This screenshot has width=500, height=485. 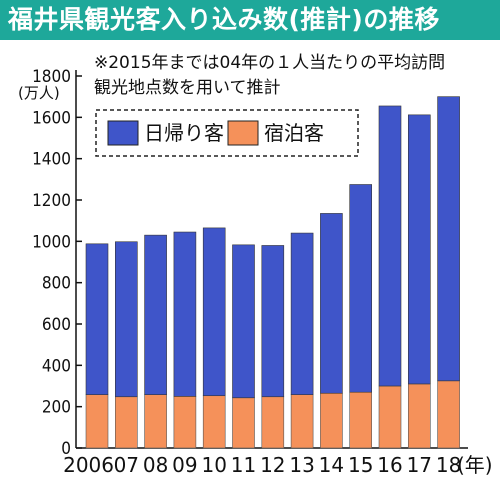 What do you see at coordinates (187, 88) in the screenshot?
I see `chart-note-line-2: 観光地点数を用いて推計` at bounding box center [187, 88].